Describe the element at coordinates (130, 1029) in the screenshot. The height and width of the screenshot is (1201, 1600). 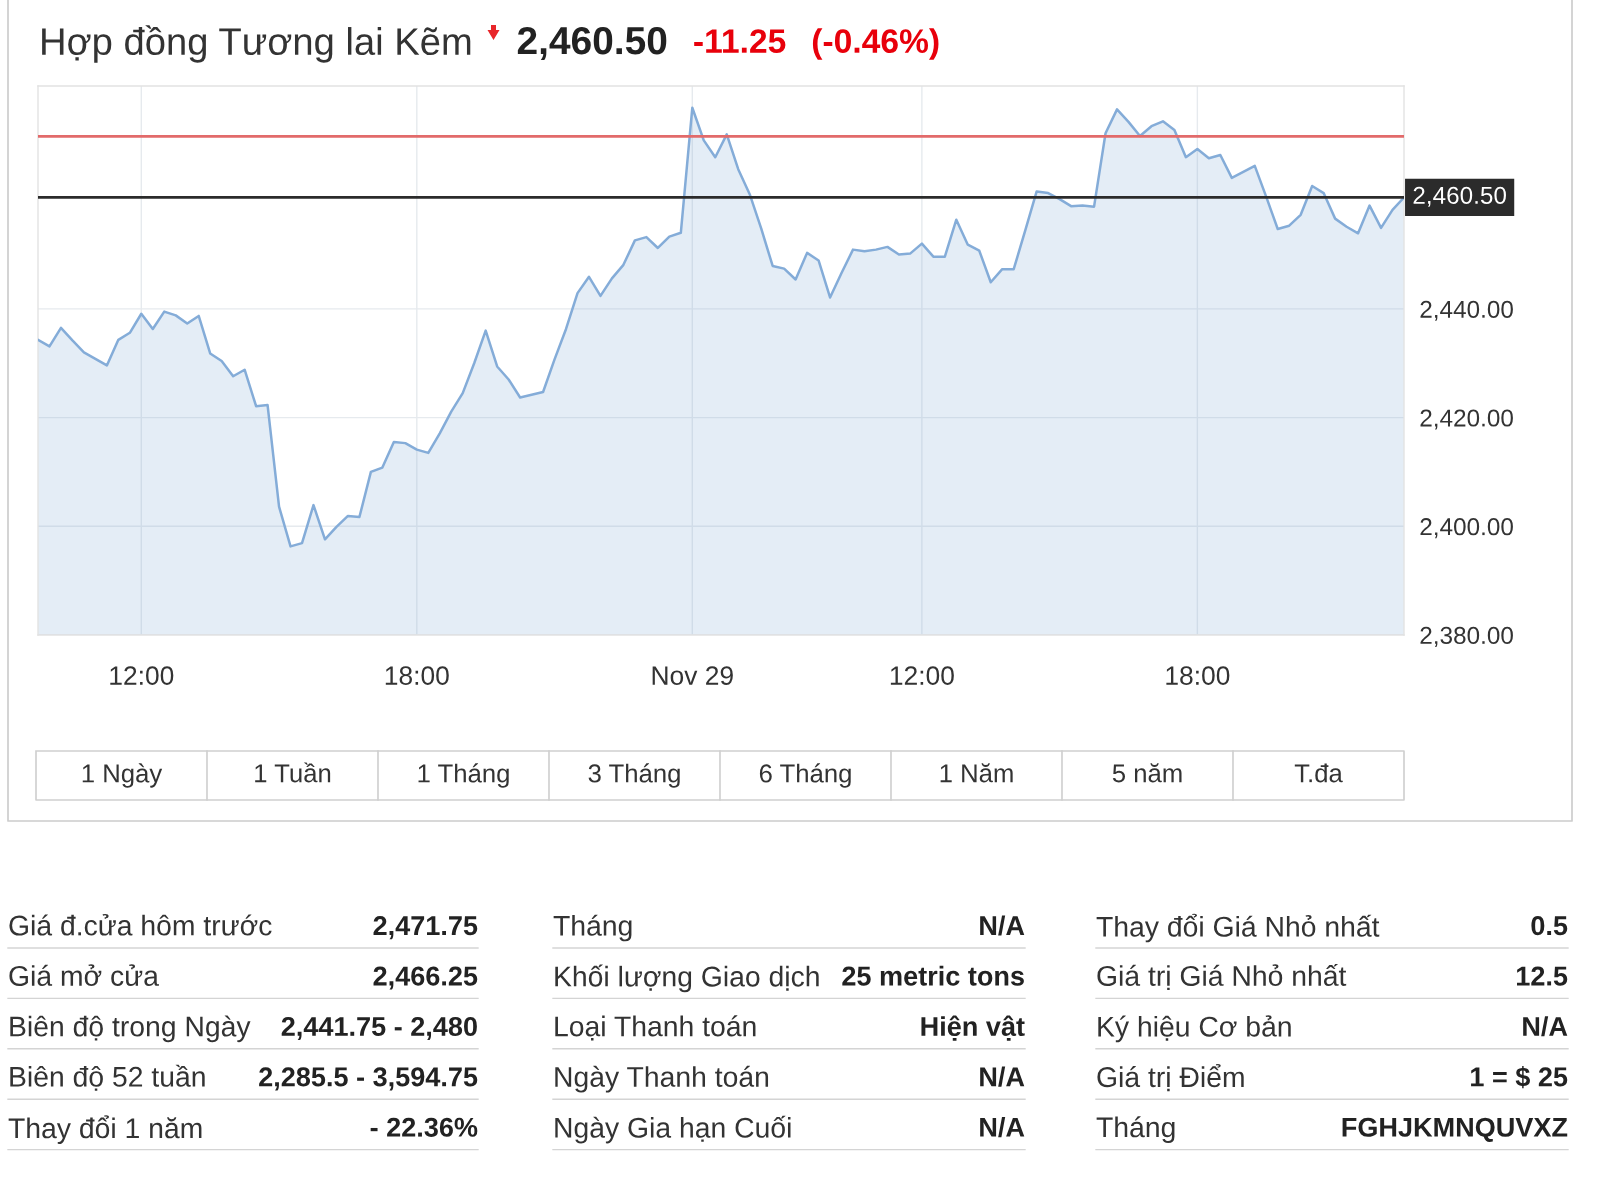
I see `text: Biên độ trong Ngày` at that location.